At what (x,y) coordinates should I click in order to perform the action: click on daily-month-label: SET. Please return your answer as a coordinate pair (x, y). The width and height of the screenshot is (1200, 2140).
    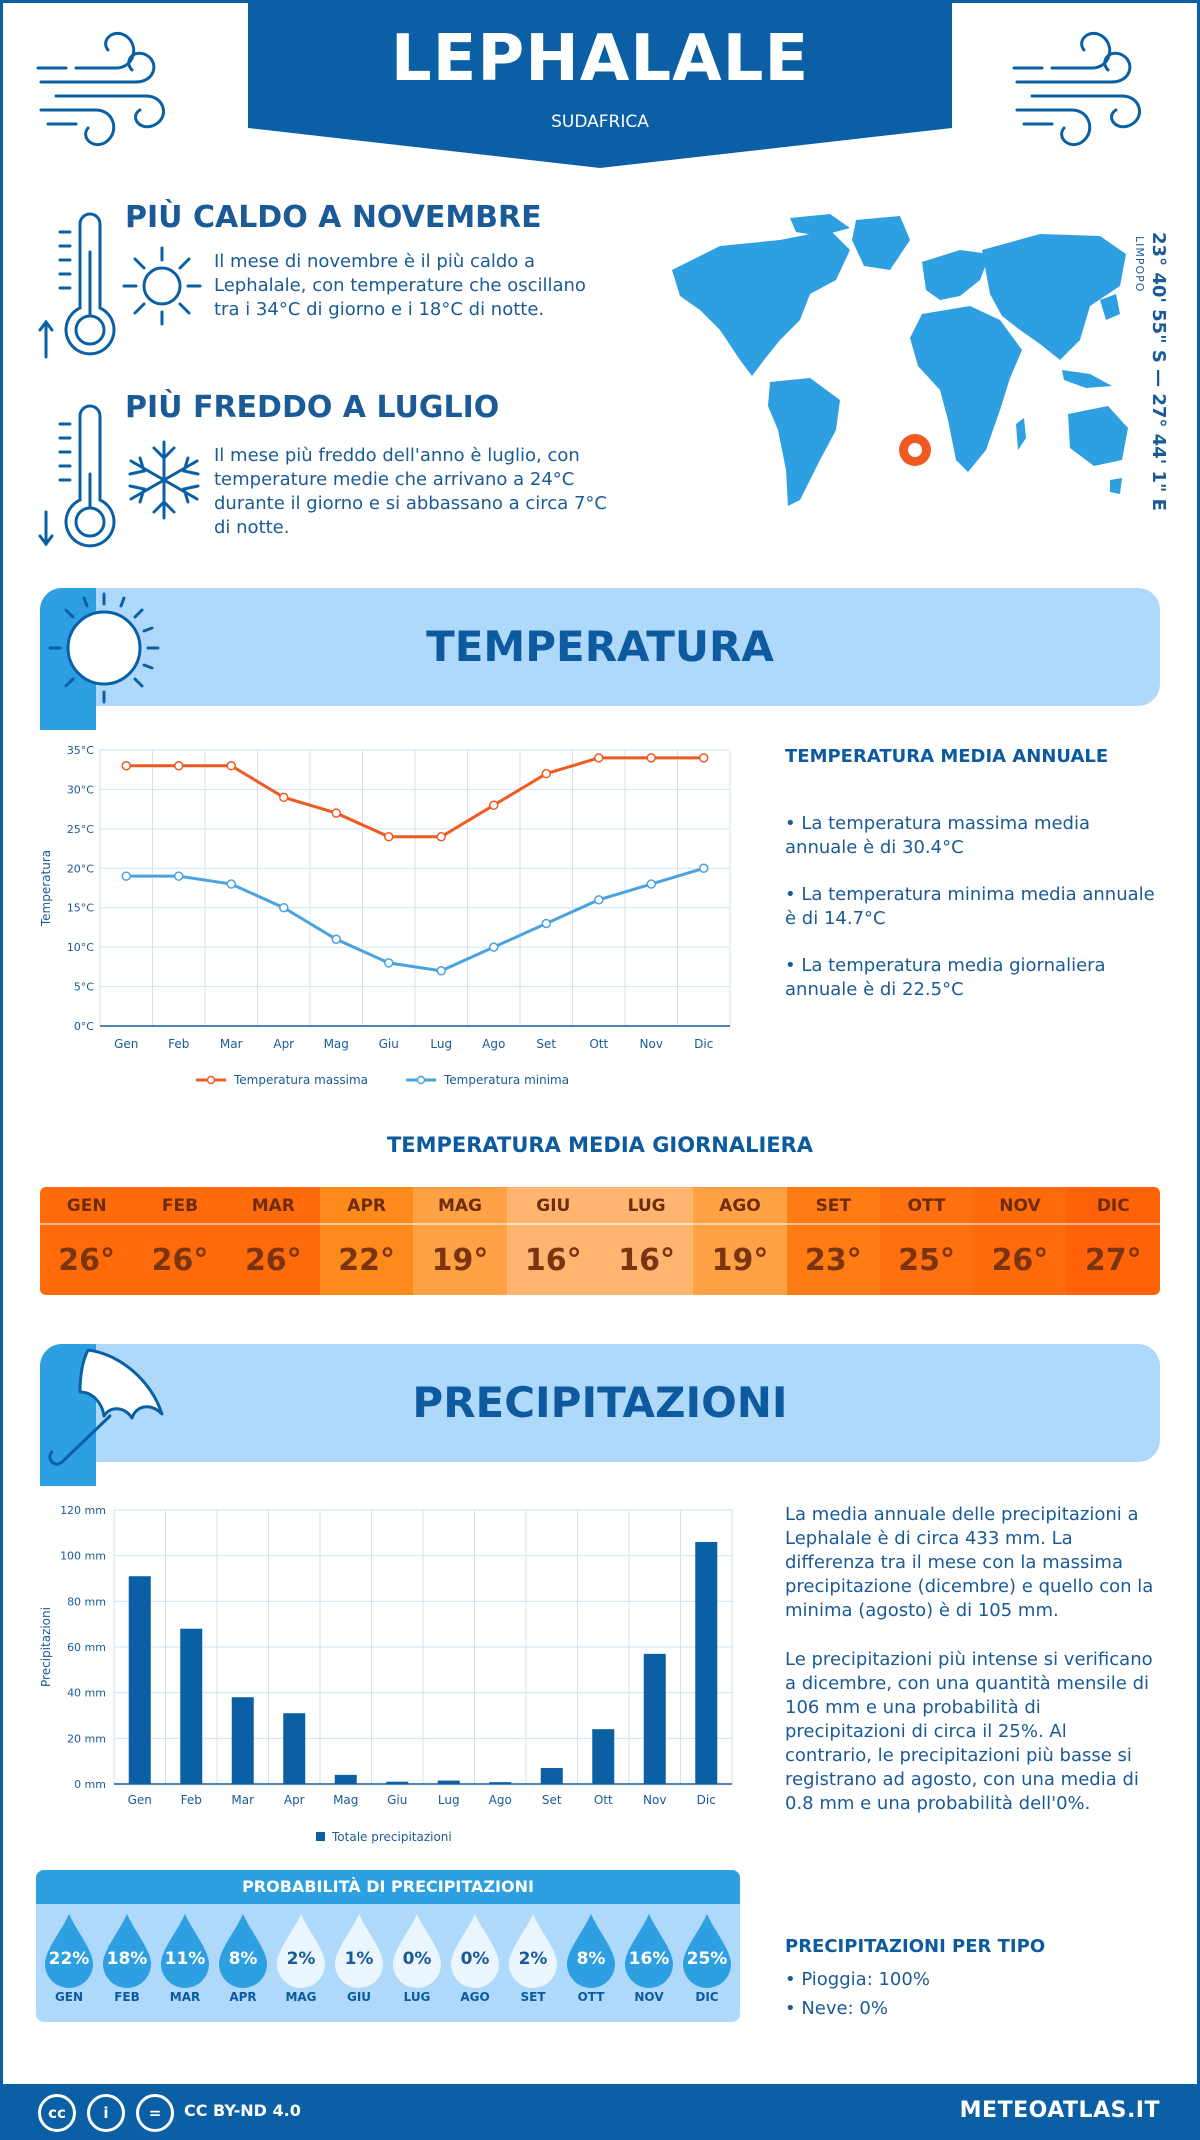
    Looking at the image, I should click on (833, 1206).